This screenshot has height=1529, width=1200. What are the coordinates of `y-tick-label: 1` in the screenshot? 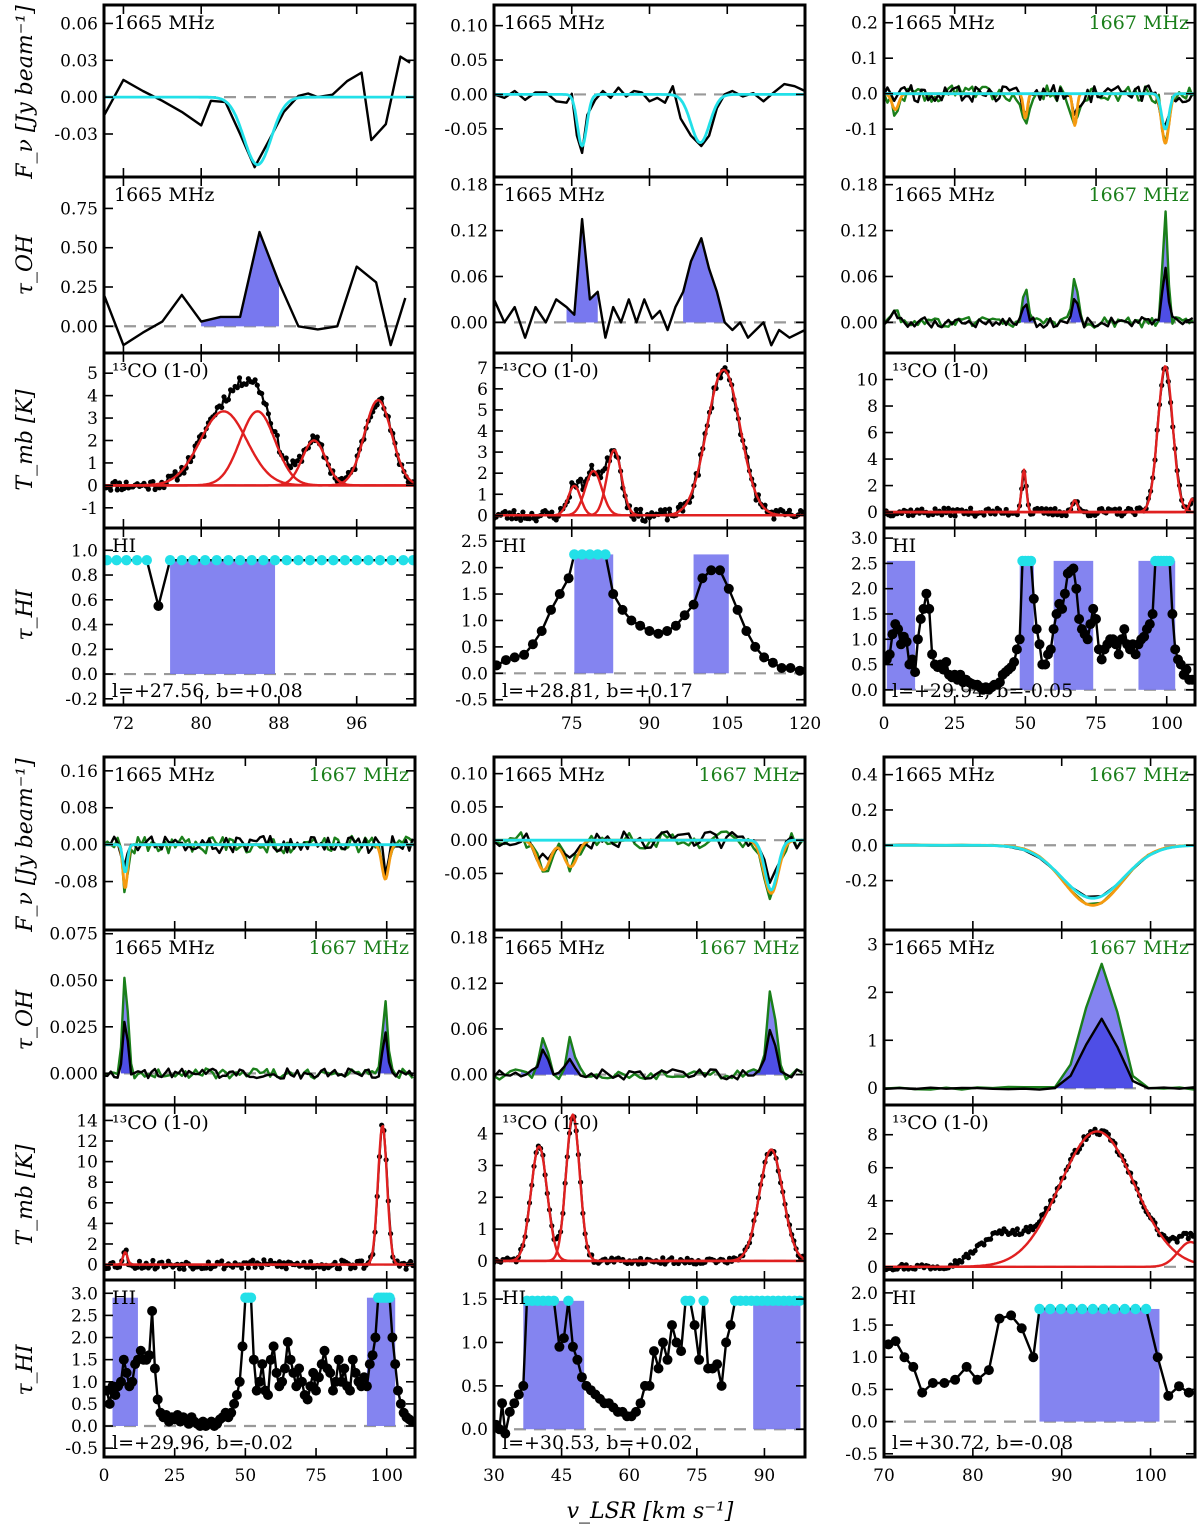 It's located at (92, 464).